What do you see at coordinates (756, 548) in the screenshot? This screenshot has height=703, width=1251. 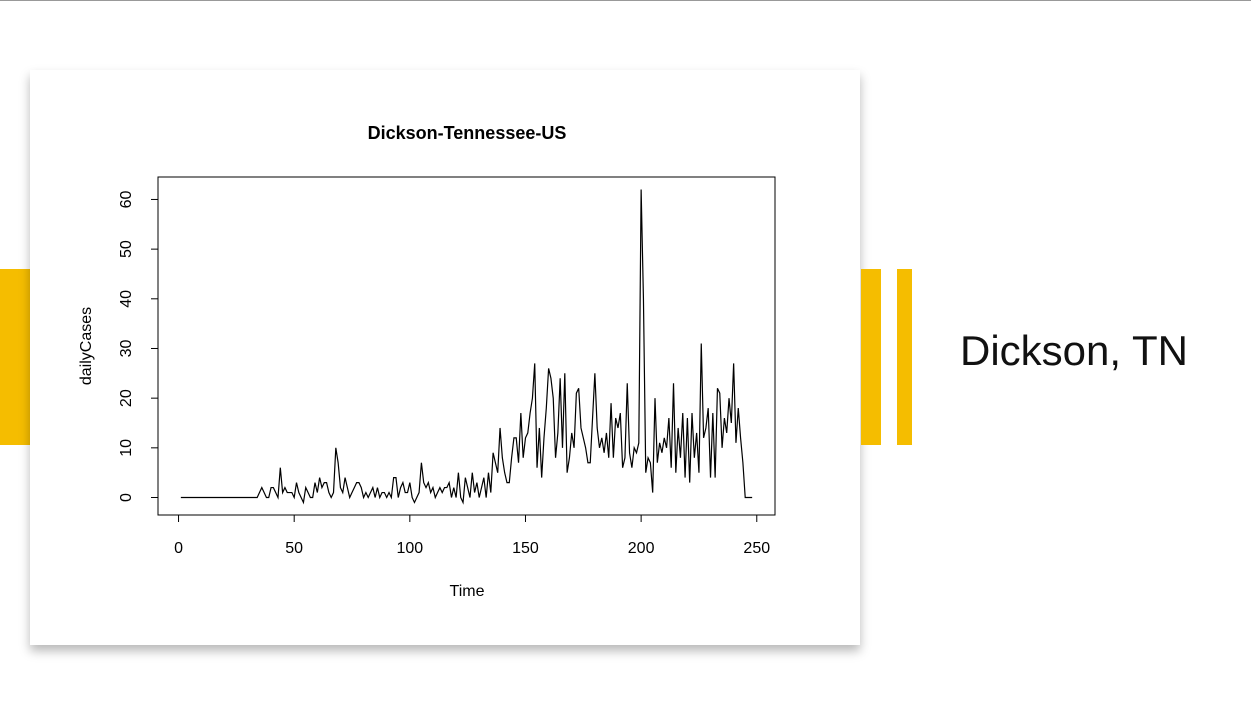 I see `x-tick-label: 250` at bounding box center [756, 548].